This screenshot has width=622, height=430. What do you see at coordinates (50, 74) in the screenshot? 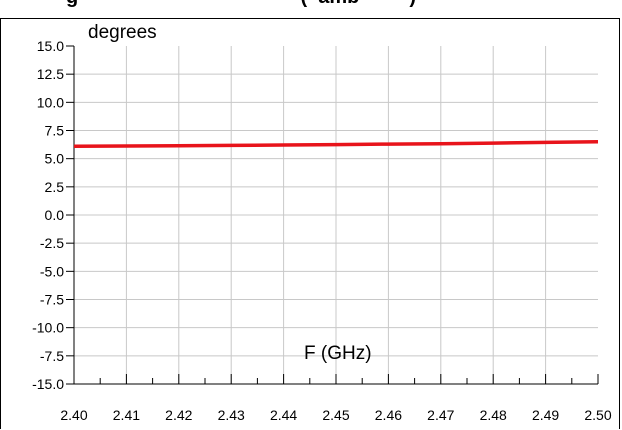
I see `y-tick-label: 12.5` at bounding box center [50, 74].